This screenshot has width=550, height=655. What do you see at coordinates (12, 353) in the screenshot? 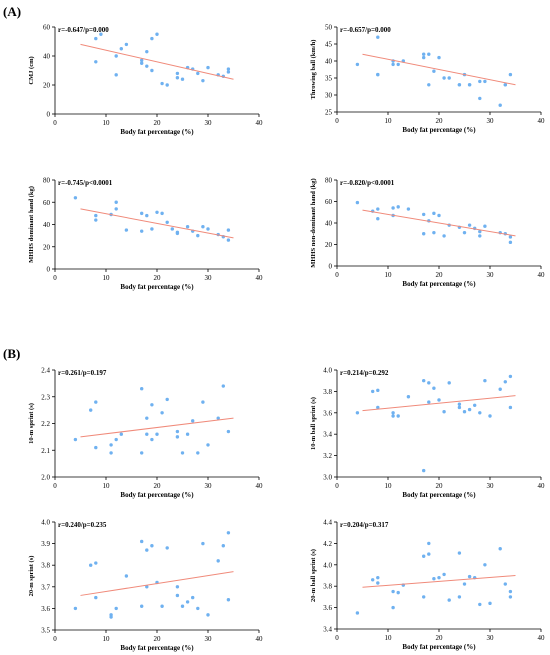
I see `section-label-b: (B)` at bounding box center [12, 353].